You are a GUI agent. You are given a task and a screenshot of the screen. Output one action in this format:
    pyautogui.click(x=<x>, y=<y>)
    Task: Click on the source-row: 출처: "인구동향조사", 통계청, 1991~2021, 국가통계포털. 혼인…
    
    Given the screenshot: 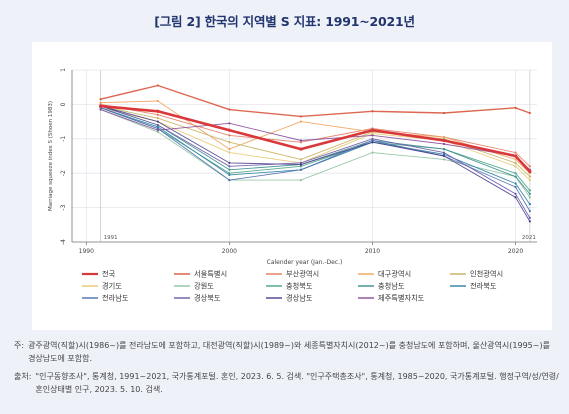 What is the action you would take?
    pyautogui.click(x=286, y=383)
    